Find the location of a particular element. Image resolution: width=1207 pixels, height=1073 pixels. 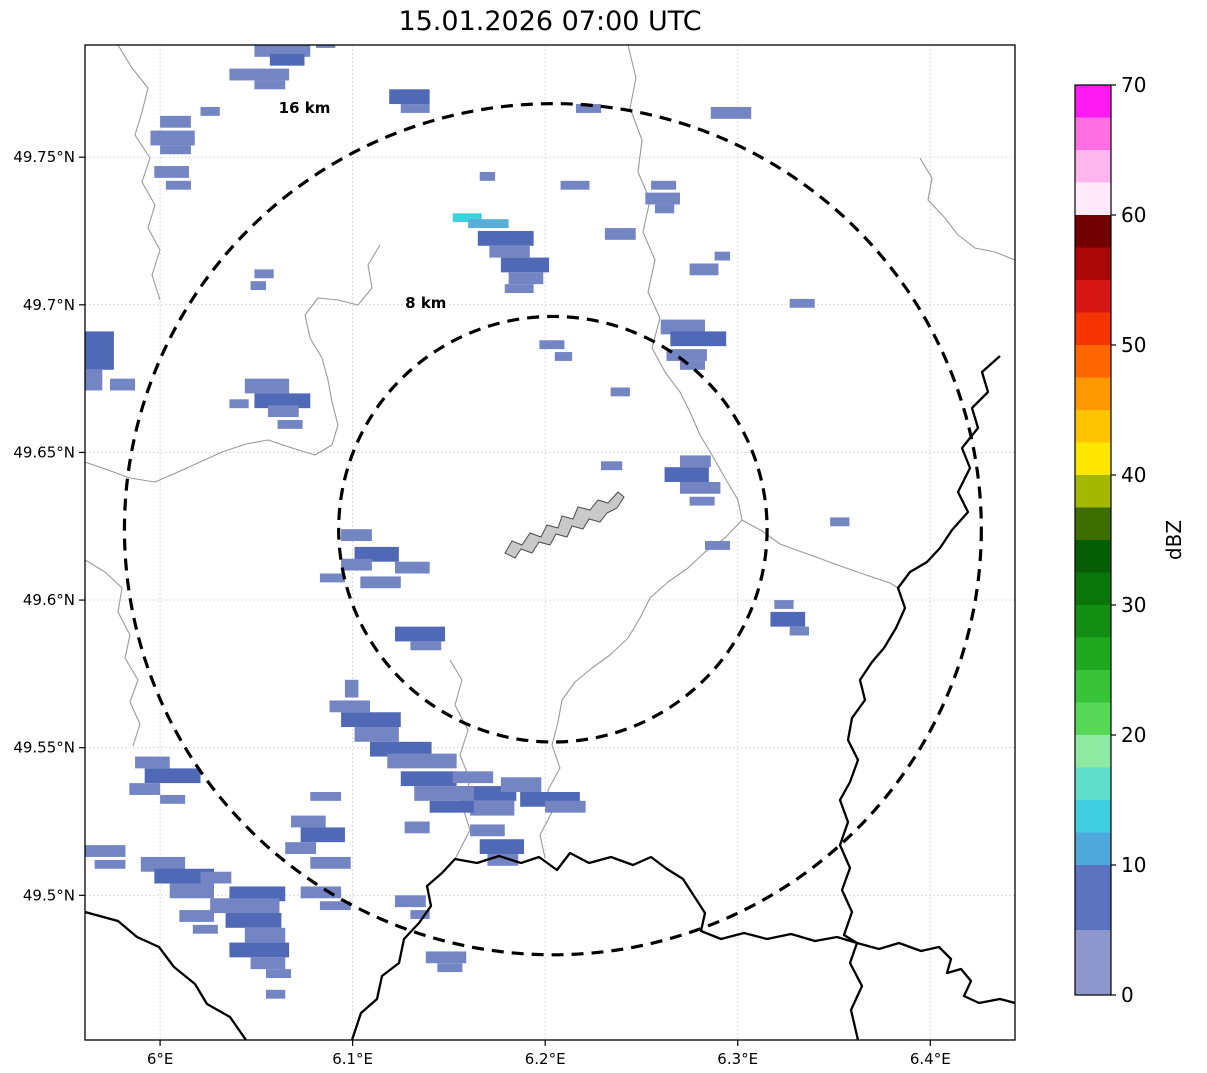

colorbar-tick-label: 40 is located at coordinates (1133, 475).